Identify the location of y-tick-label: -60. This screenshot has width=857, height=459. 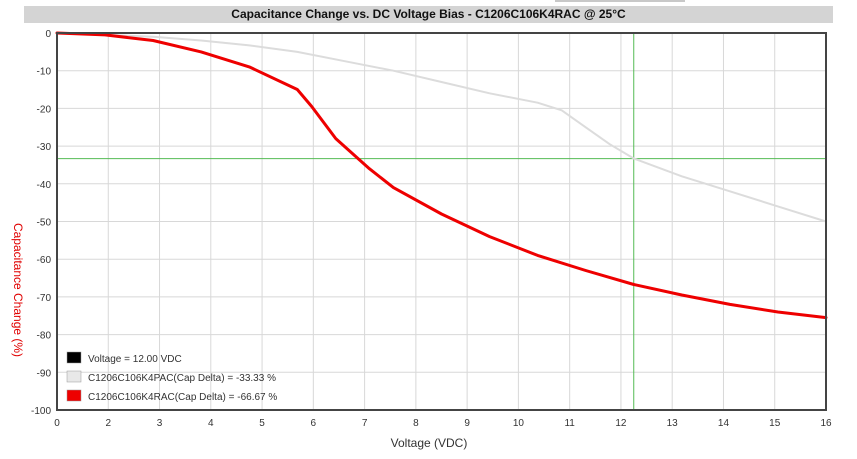
(44, 260).